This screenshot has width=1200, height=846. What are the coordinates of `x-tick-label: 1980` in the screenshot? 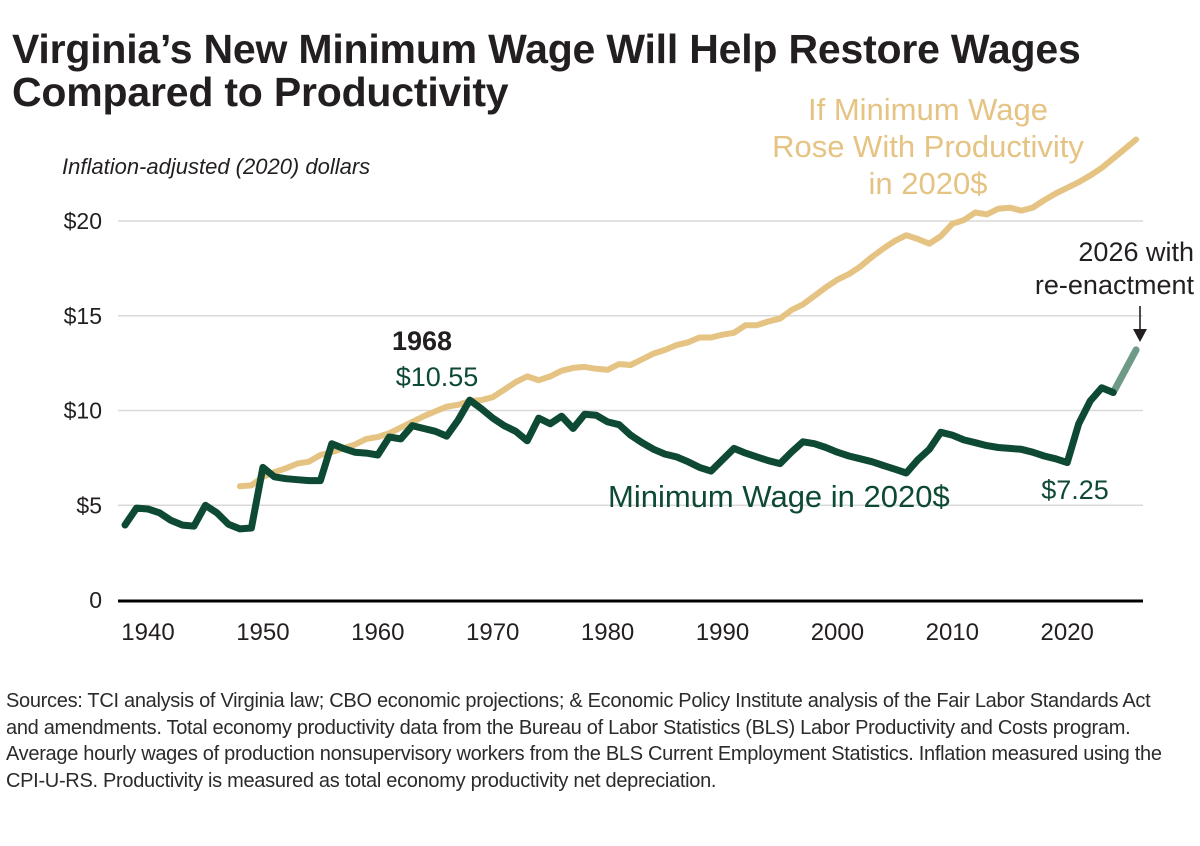 It's located at (607, 632).